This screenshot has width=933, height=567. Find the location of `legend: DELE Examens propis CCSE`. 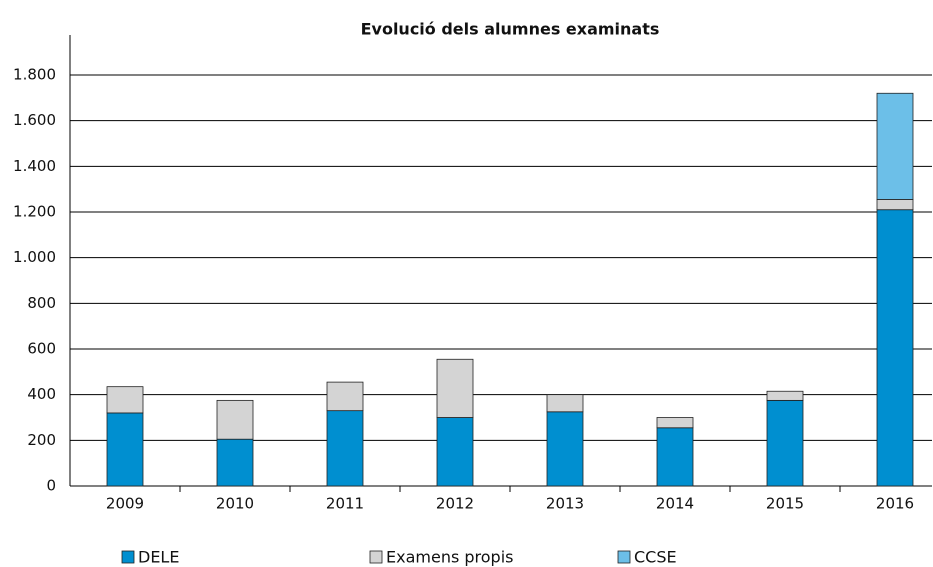

legend: DELE Examens propis CCSE is located at coordinates (399, 557).